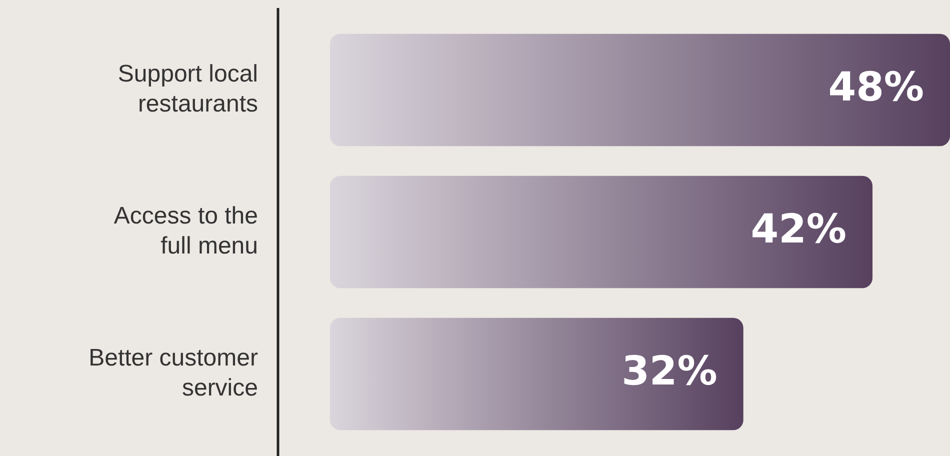  Describe the element at coordinates (188, 89) in the screenshot. I see `y-tick-label: Support local restaurants` at that location.